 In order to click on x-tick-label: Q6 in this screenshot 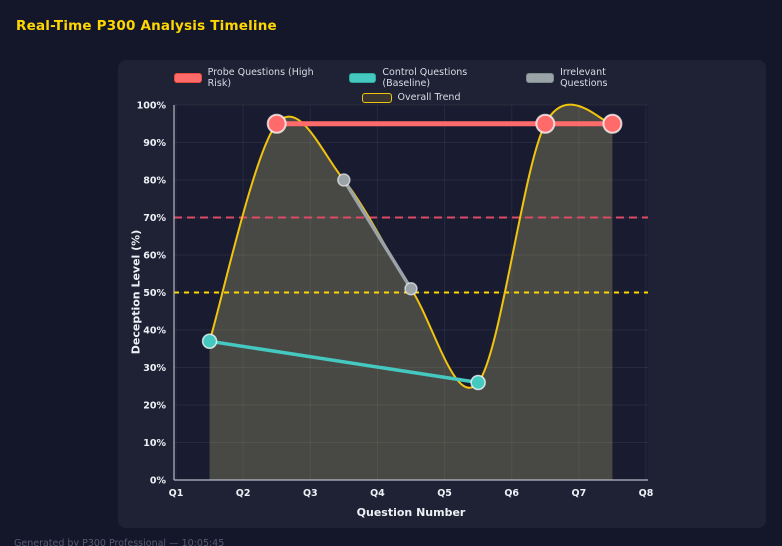, I will do `click(511, 493)`.